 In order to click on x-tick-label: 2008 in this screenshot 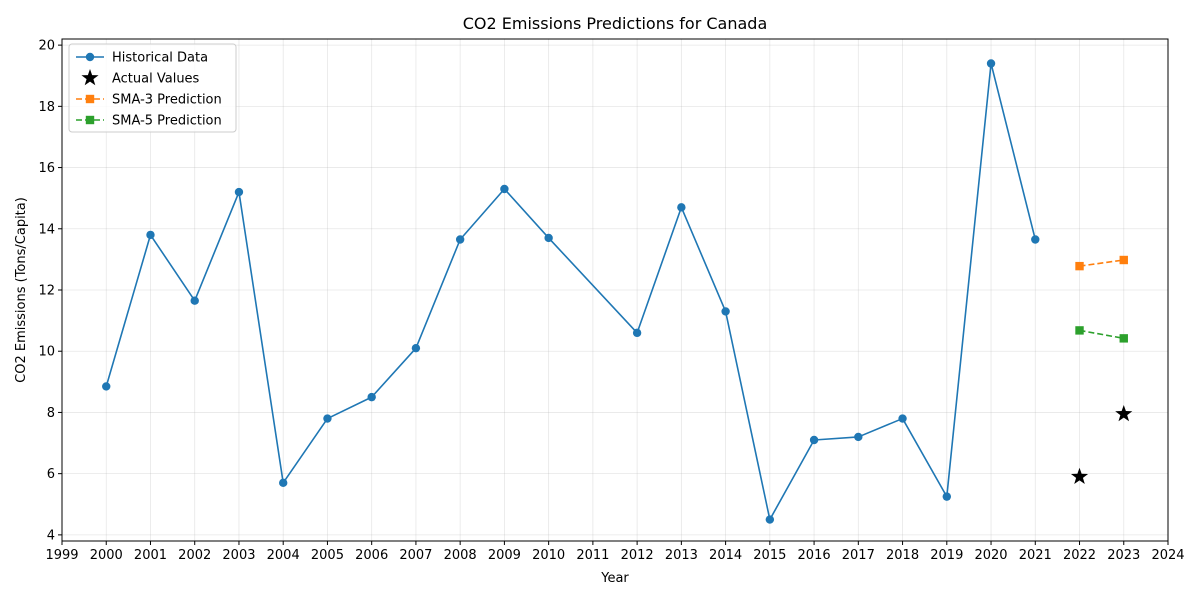, I will do `click(460, 555)`.